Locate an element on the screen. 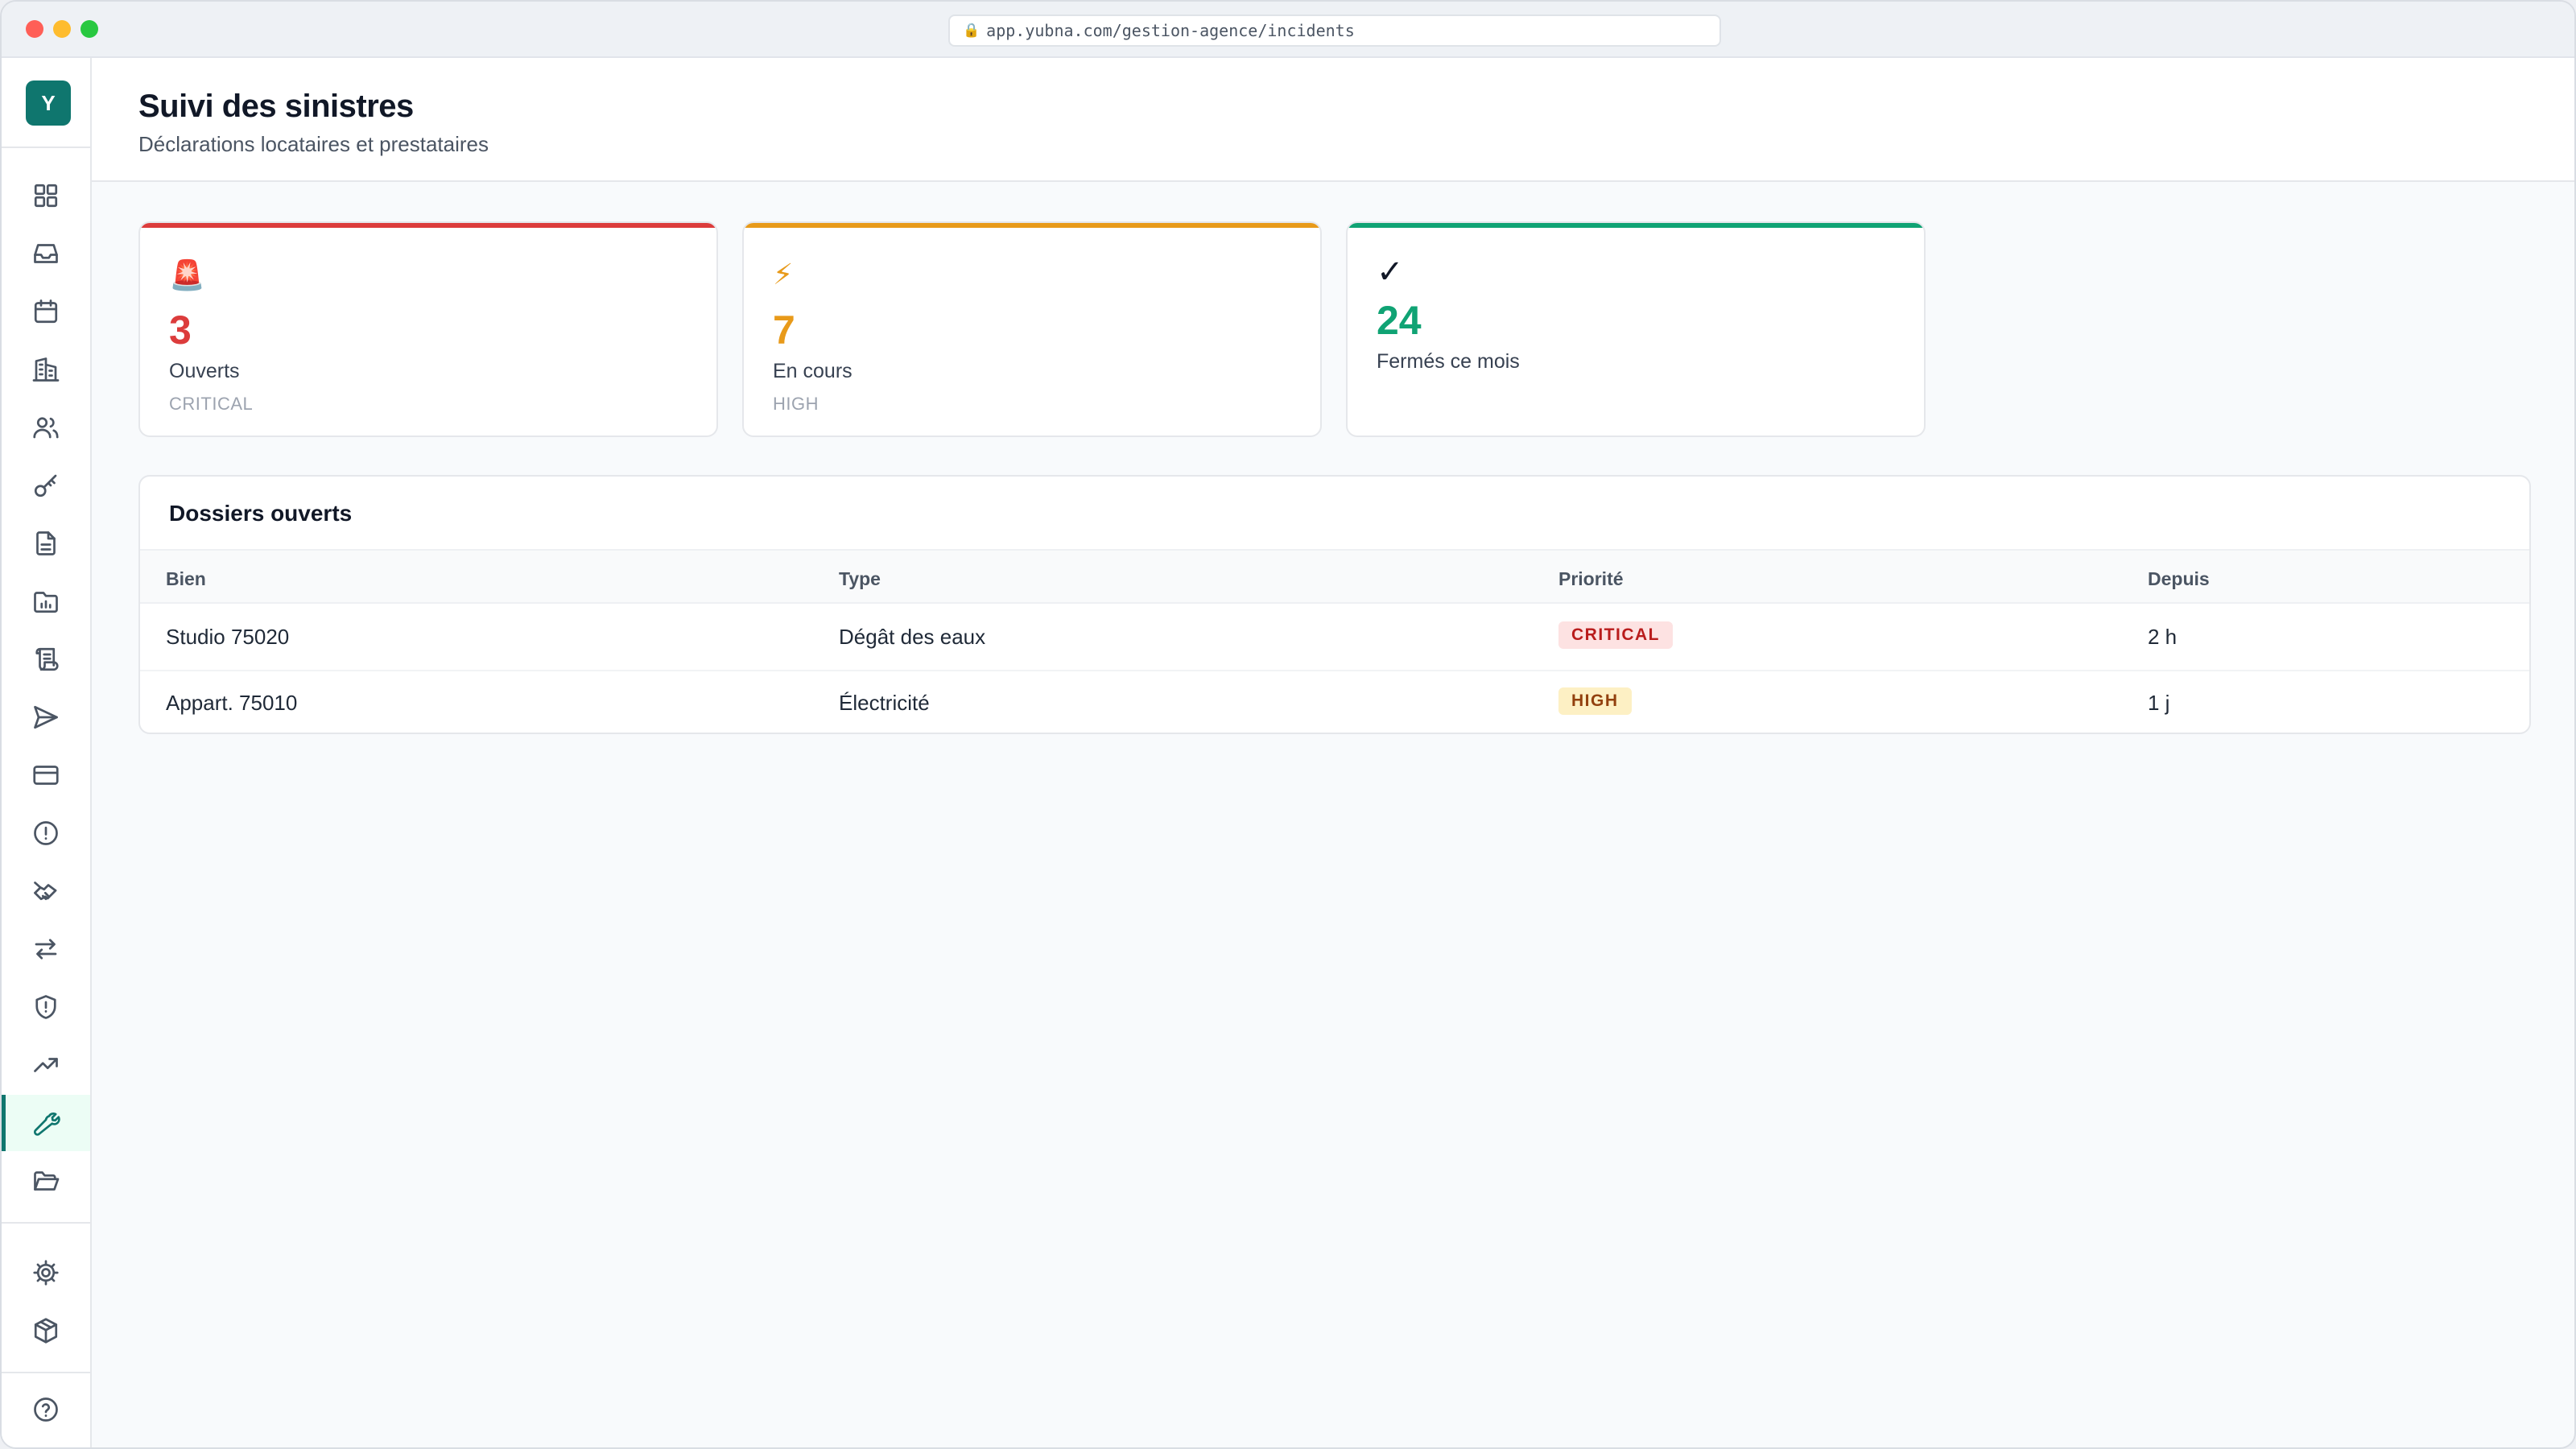  sidebar-item-payments is located at coordinates (46, 775).